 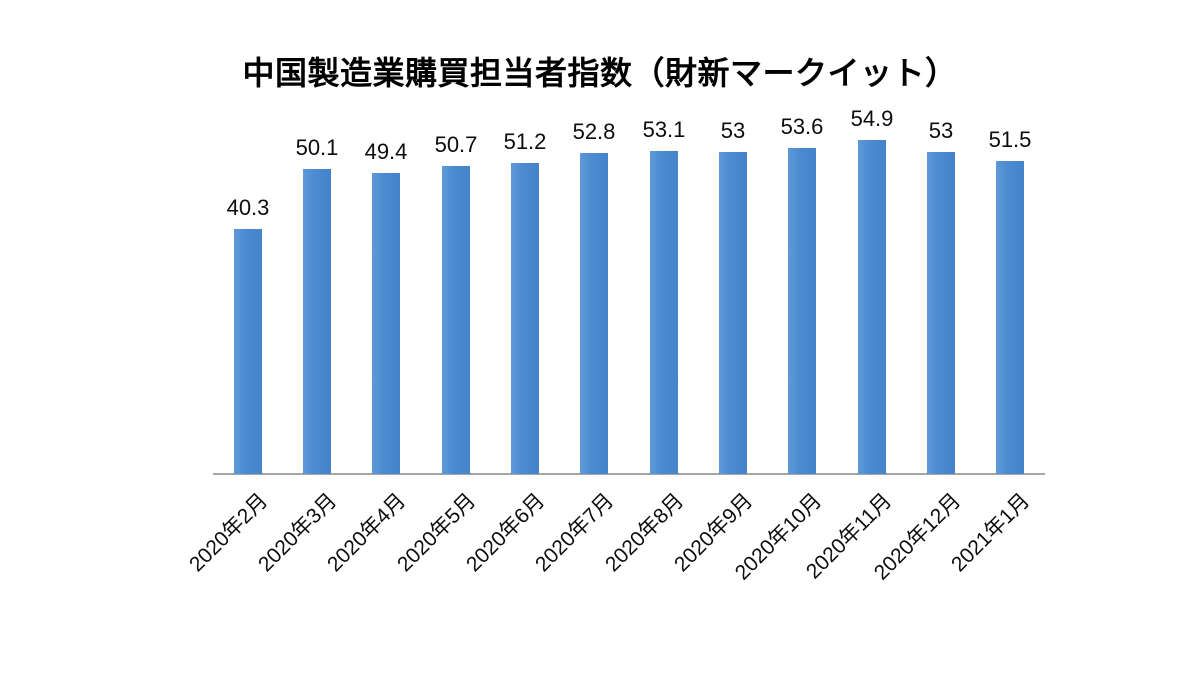 I want to click on bar-2021年1月, so click(x=1010, y=317).